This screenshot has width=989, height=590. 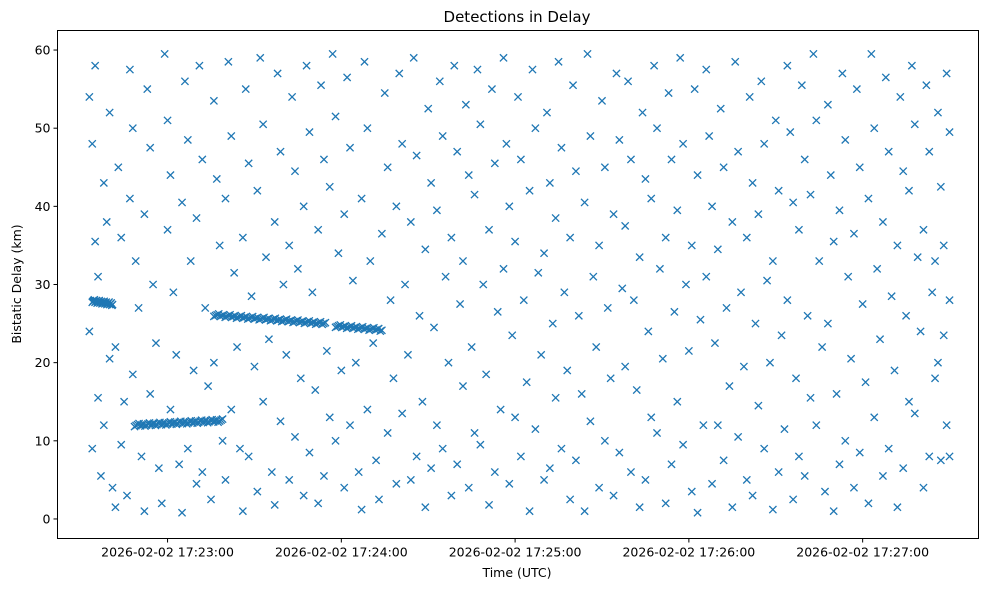 What do you see at coordinates (325, 322) in the screenshot?
I see `track-point` at bounding box center [325, 322].